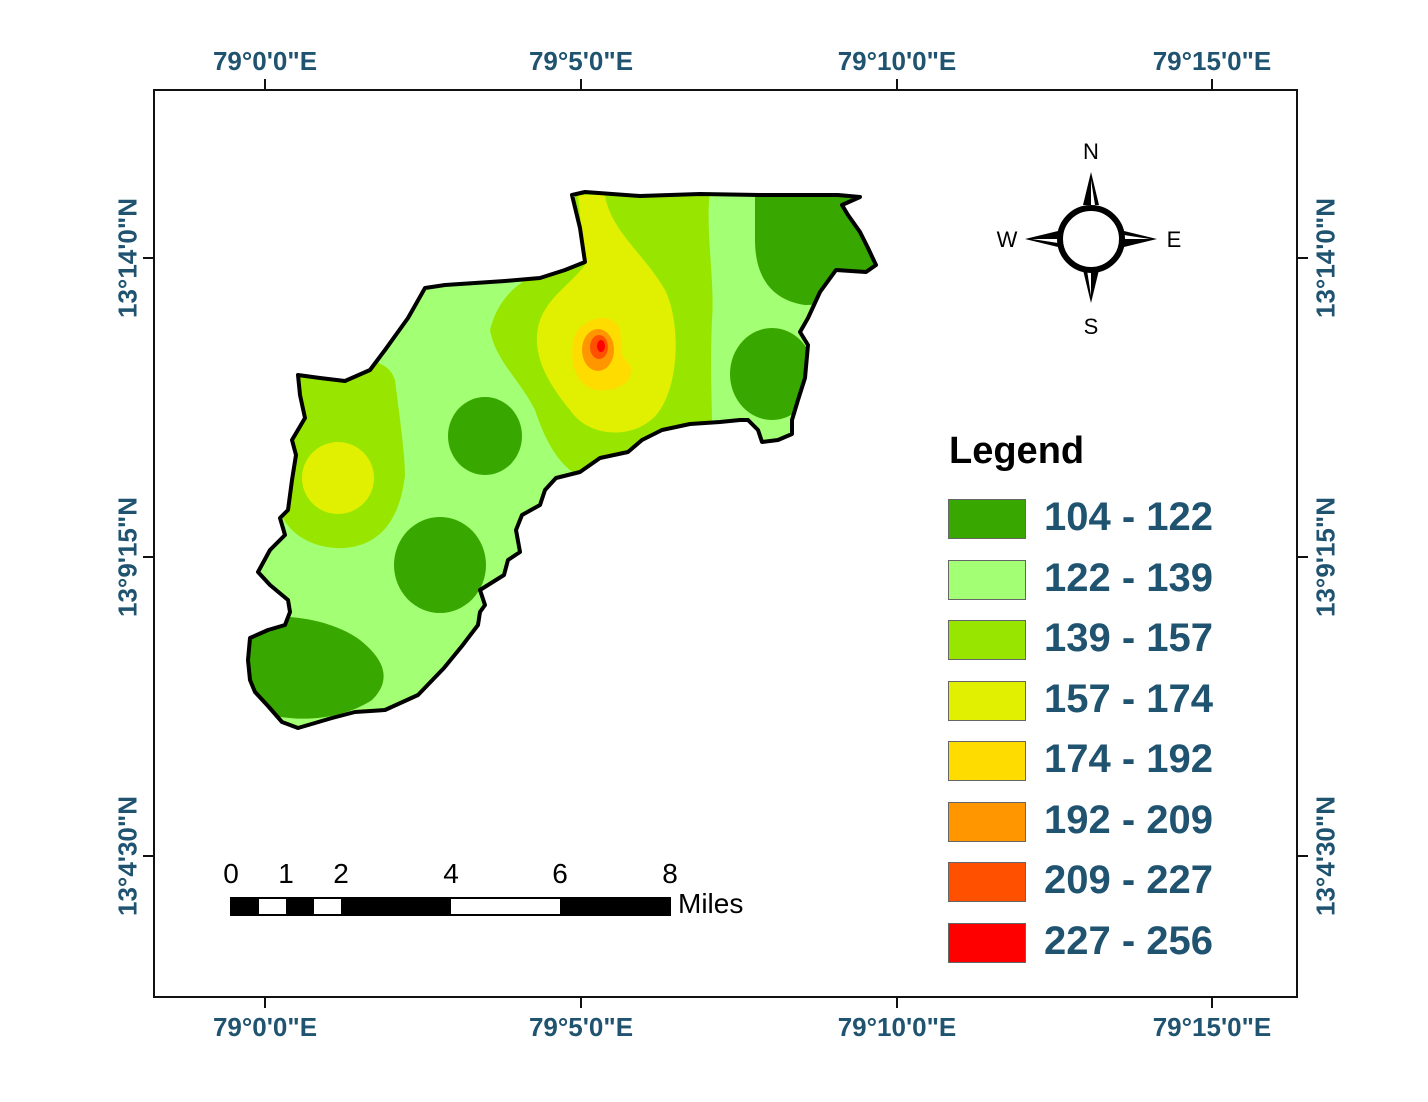 Image resolution: width=1428 pixels, height=1102 pixels. Describe the element at coordinates (1091, 326) in the screenshot. I see `compass-south-label: S` at that location.